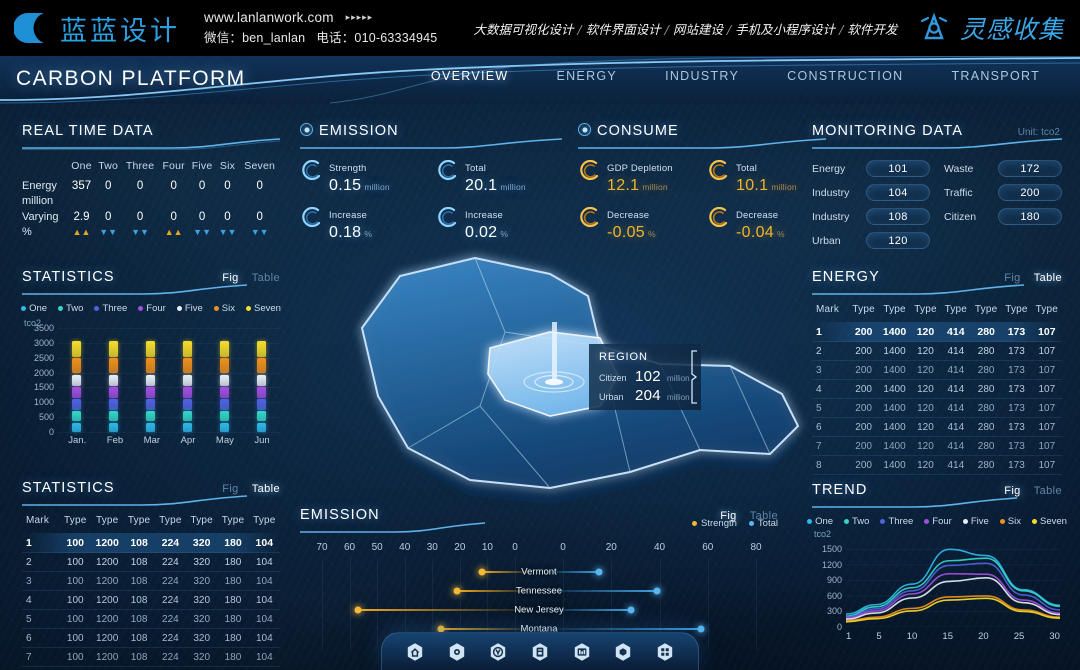  I want to click on trend-table-tab: Table, so click(1047, 491).